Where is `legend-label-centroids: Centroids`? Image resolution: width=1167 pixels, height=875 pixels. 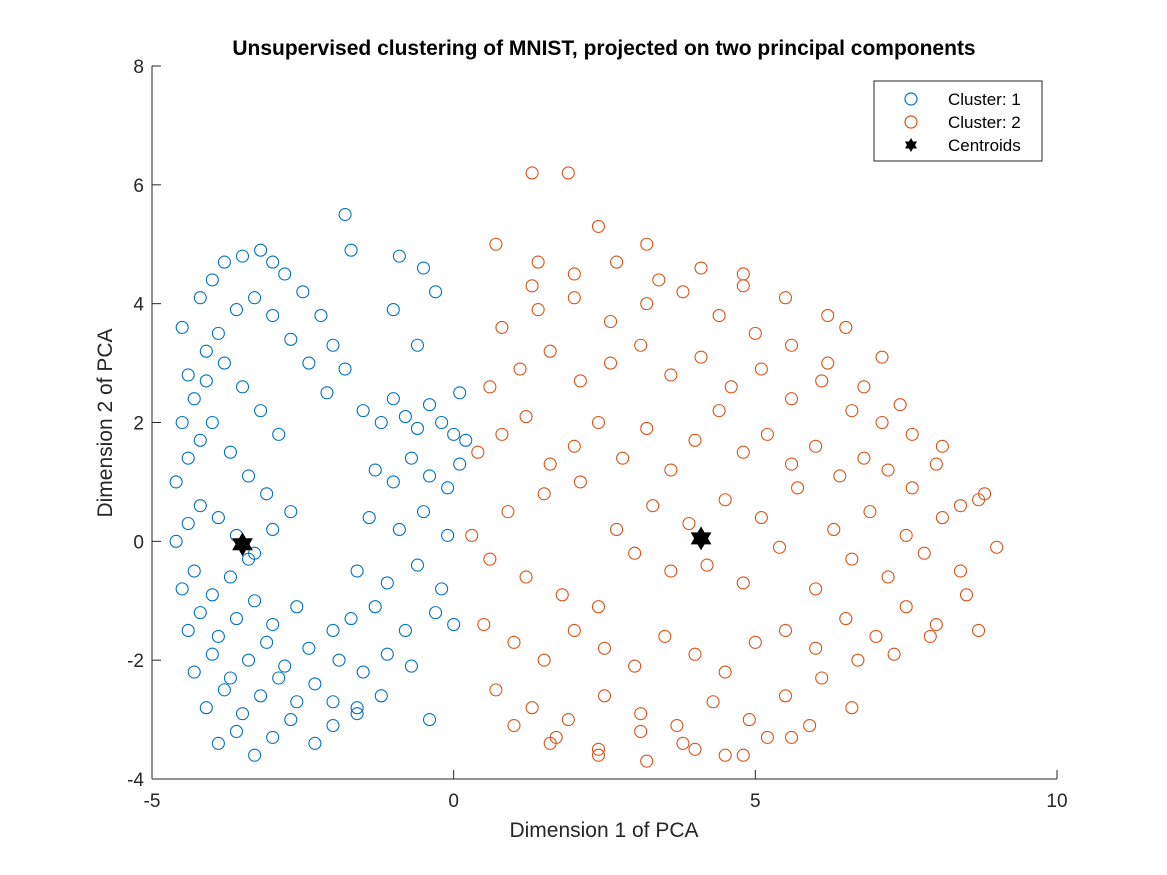 legend-label-centroids: Centroids is located at coordinates (984, 145).